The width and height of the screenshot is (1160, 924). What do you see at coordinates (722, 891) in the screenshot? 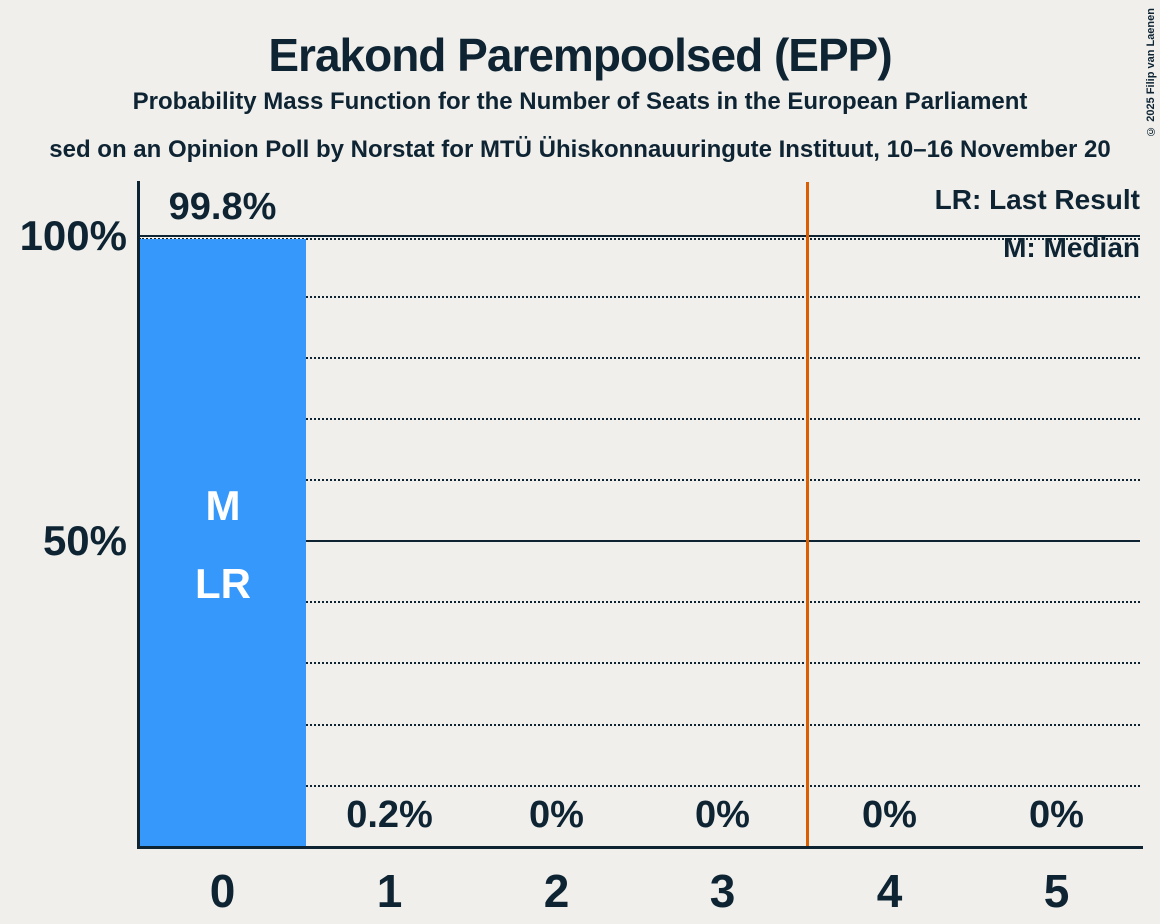
I see `x-tick-label-3: 3` at bounding box center [722, 891].